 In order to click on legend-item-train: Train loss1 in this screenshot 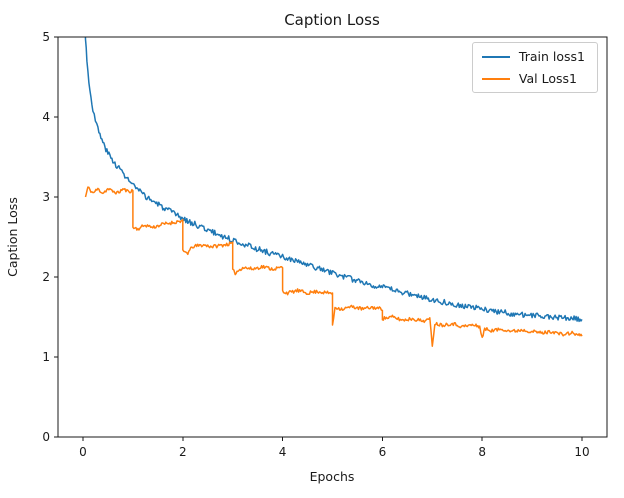, I will do `click(533, 56)`.